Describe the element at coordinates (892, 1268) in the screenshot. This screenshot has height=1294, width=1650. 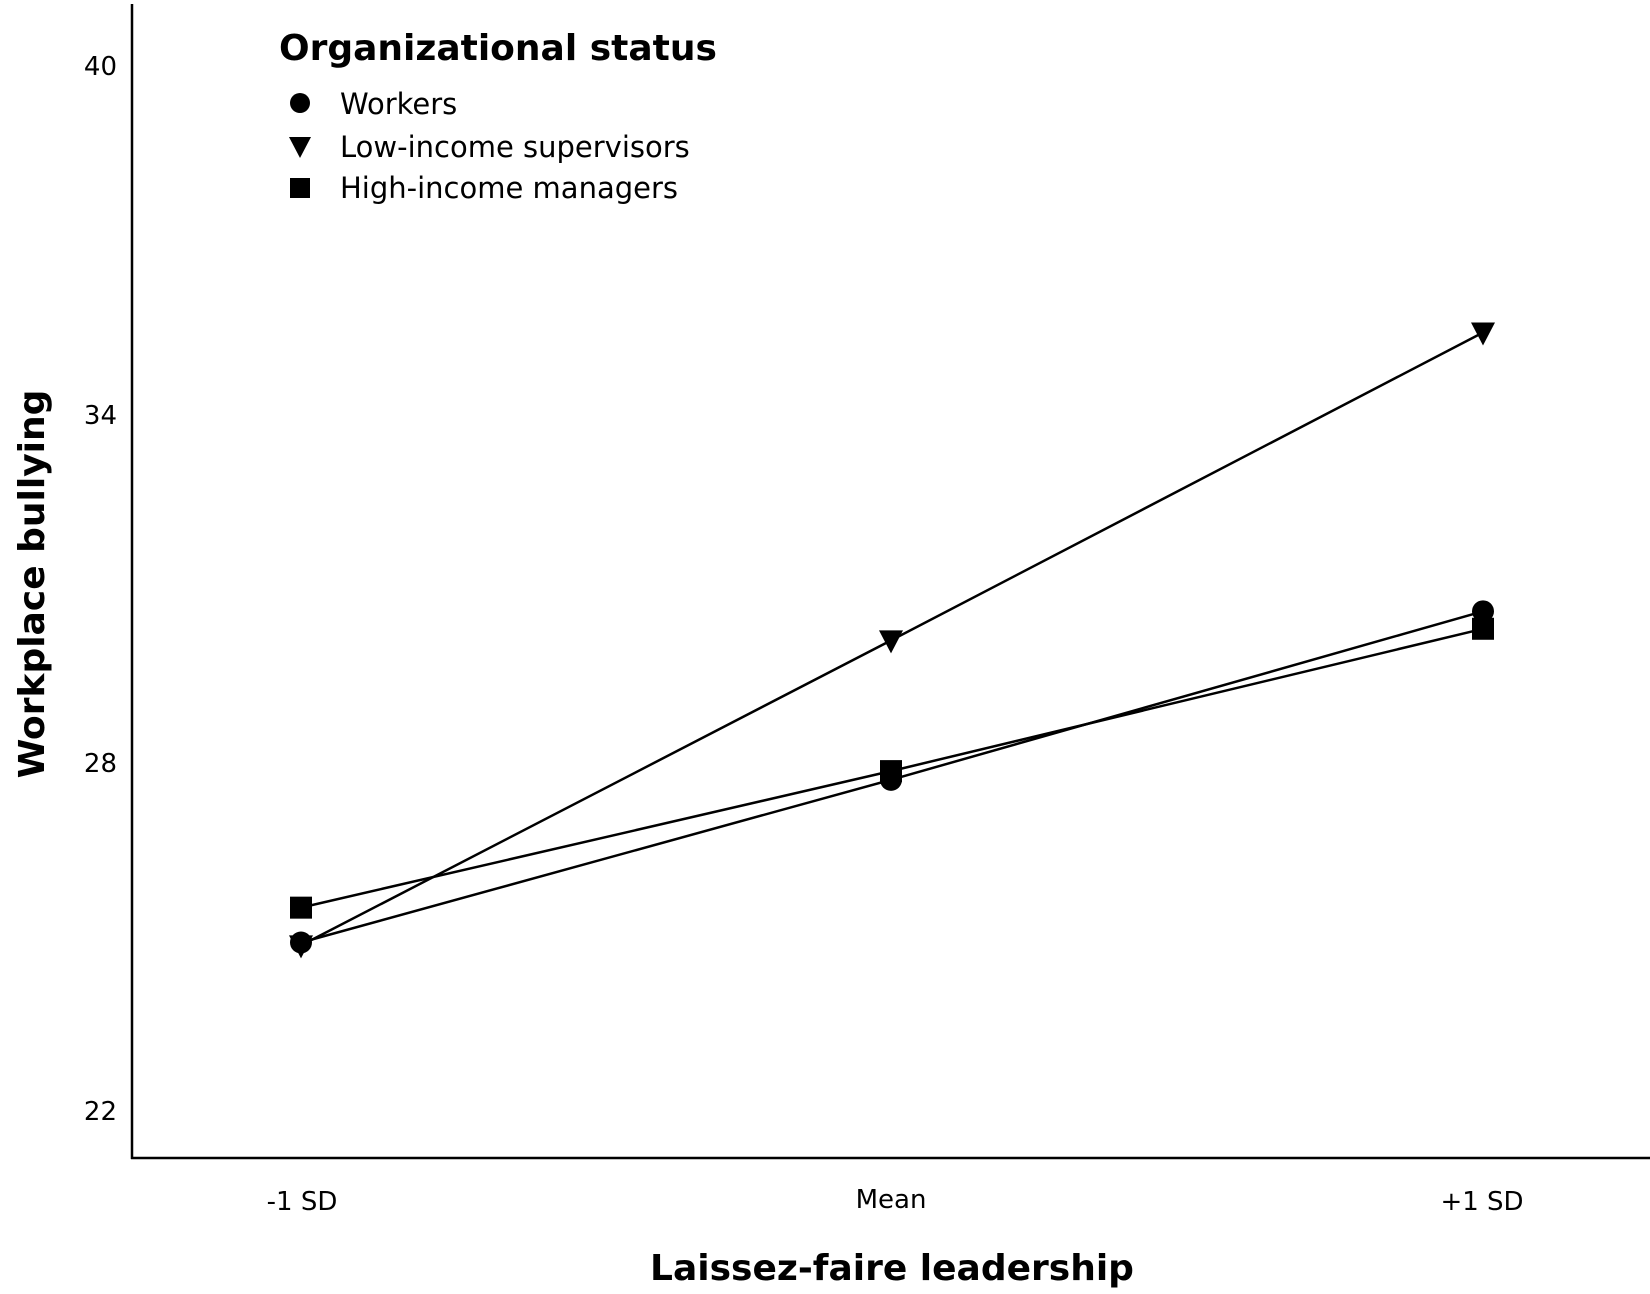
I see `x-axis-title: Laissez-faire leadership` at that location.